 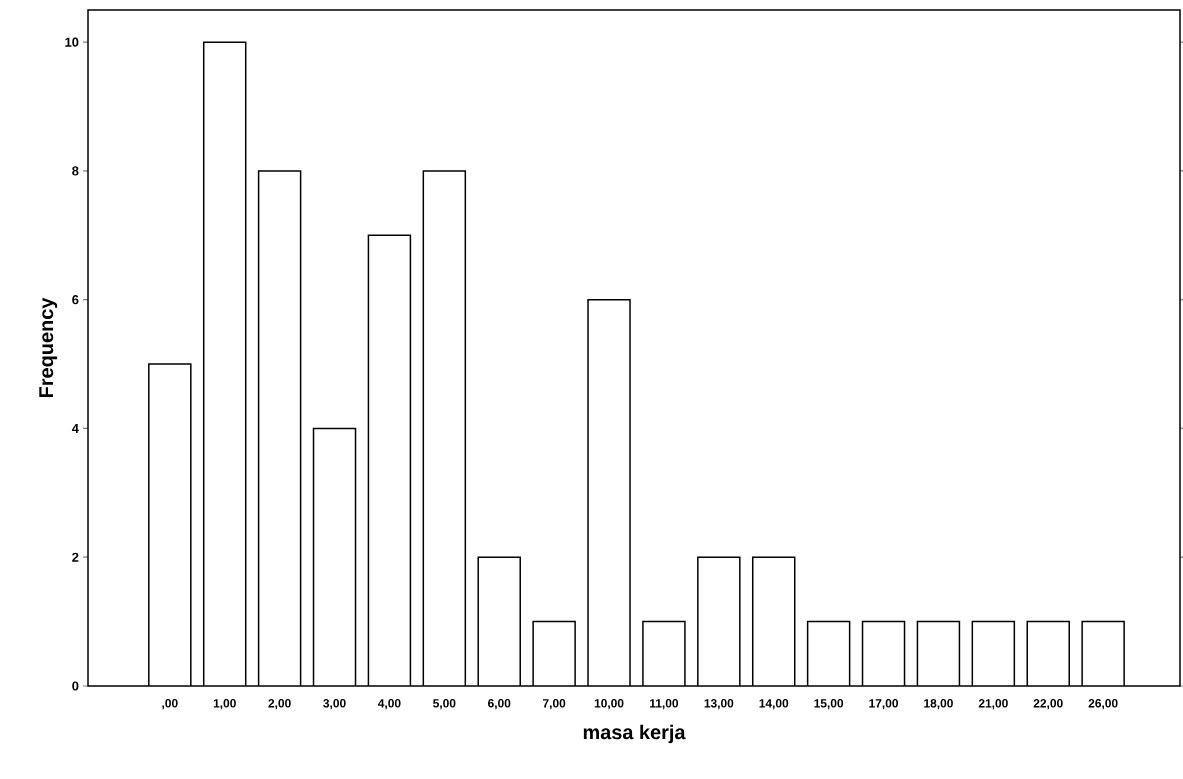 I want to click on x-tick-label: 2,00, so click(x=279, y=704).